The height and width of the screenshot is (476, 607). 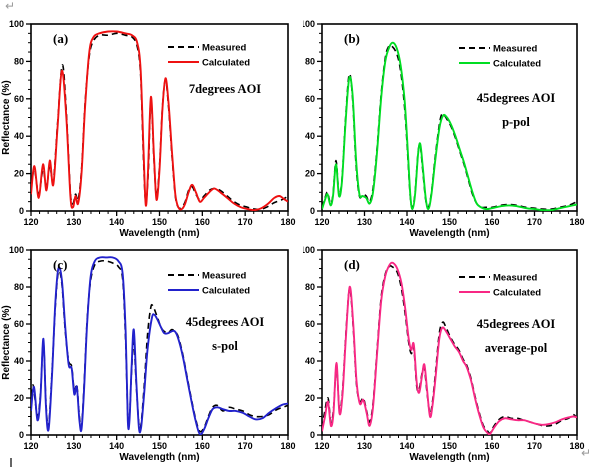 What do you see at coordinates (516, 348) in the screenshot?
I see `annotation-text: average-pol` at bounding box center [516, 348].